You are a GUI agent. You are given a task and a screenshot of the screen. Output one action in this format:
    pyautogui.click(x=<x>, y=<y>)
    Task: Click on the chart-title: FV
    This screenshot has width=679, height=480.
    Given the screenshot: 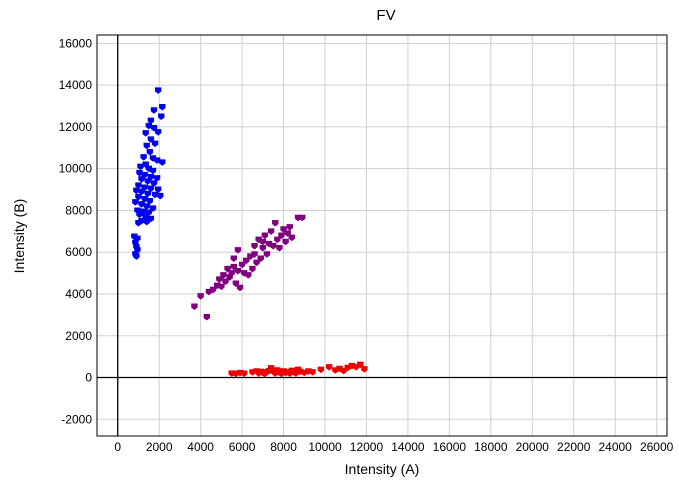 What is the action you would take?
    pyautogui.click(x=385, y=15)
    